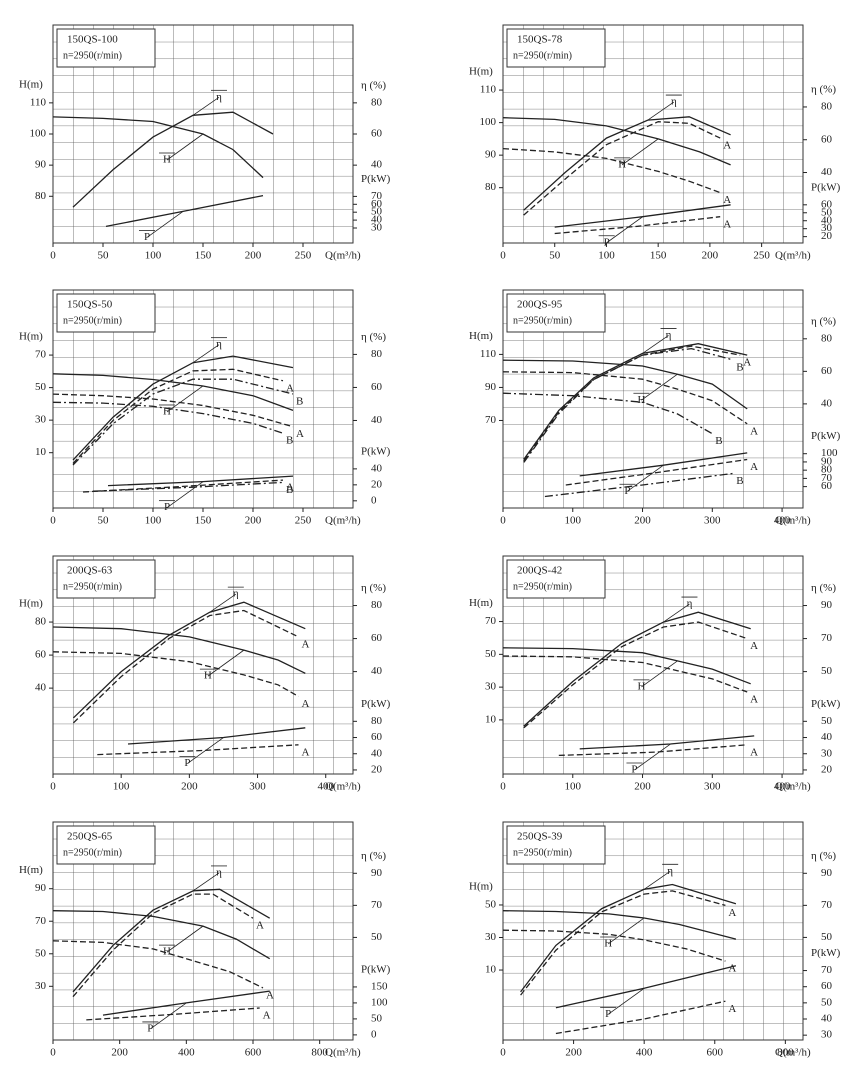  I want to click on chart-title: 150QS-100, so click(92, 40).